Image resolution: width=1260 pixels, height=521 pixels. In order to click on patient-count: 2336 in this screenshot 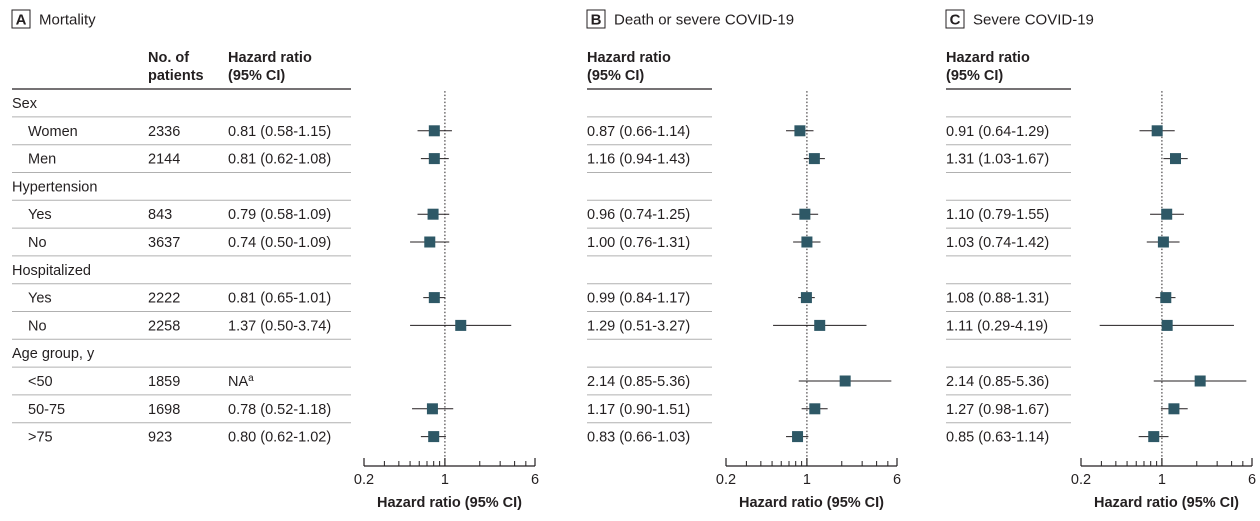, I will do `click(164, 132)`.